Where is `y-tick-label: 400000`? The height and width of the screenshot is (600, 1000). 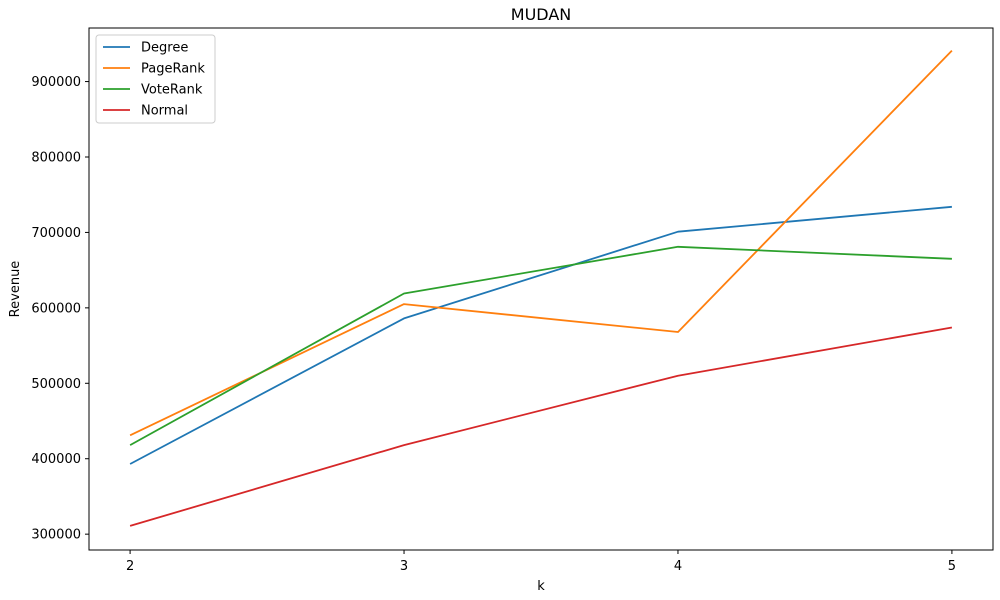
y-tick-label: 400000 is located at coordinates (56, 459).